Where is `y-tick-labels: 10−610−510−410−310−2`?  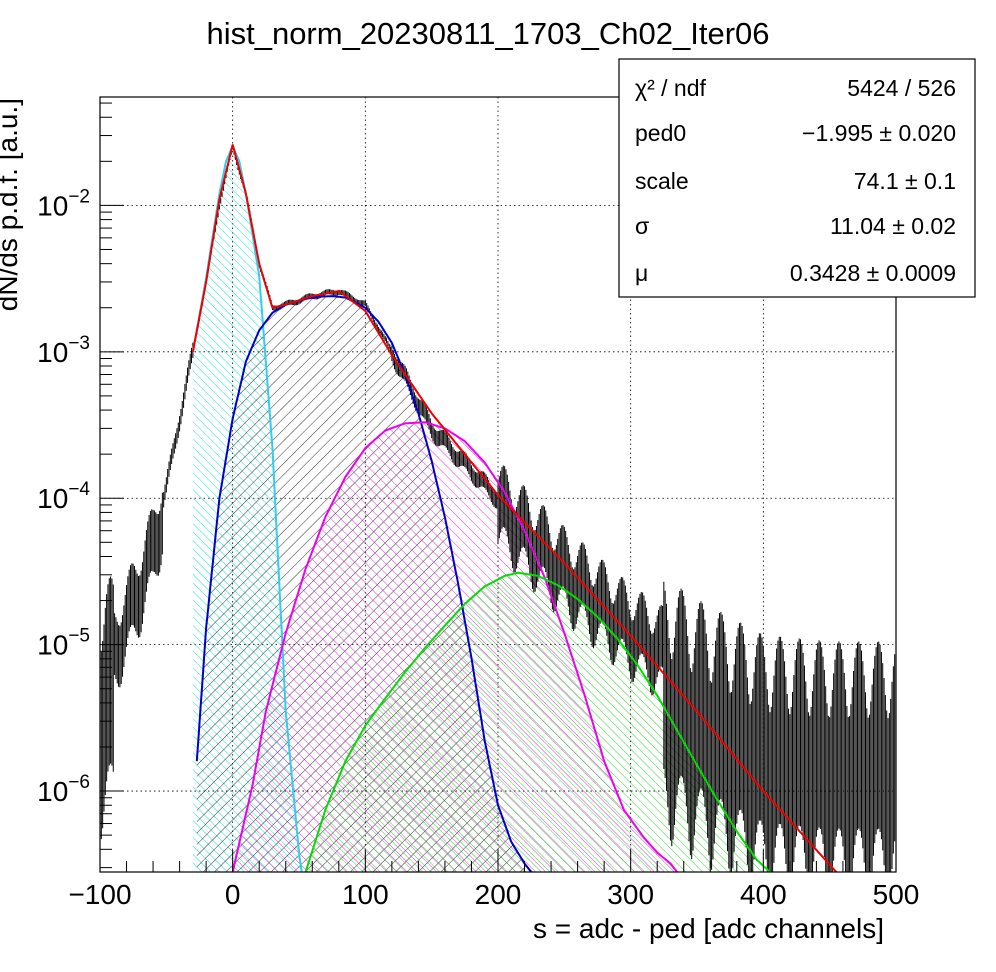
y-tick-labels: 10−610−510−410−310−2 is located at coordinates (63, 496).